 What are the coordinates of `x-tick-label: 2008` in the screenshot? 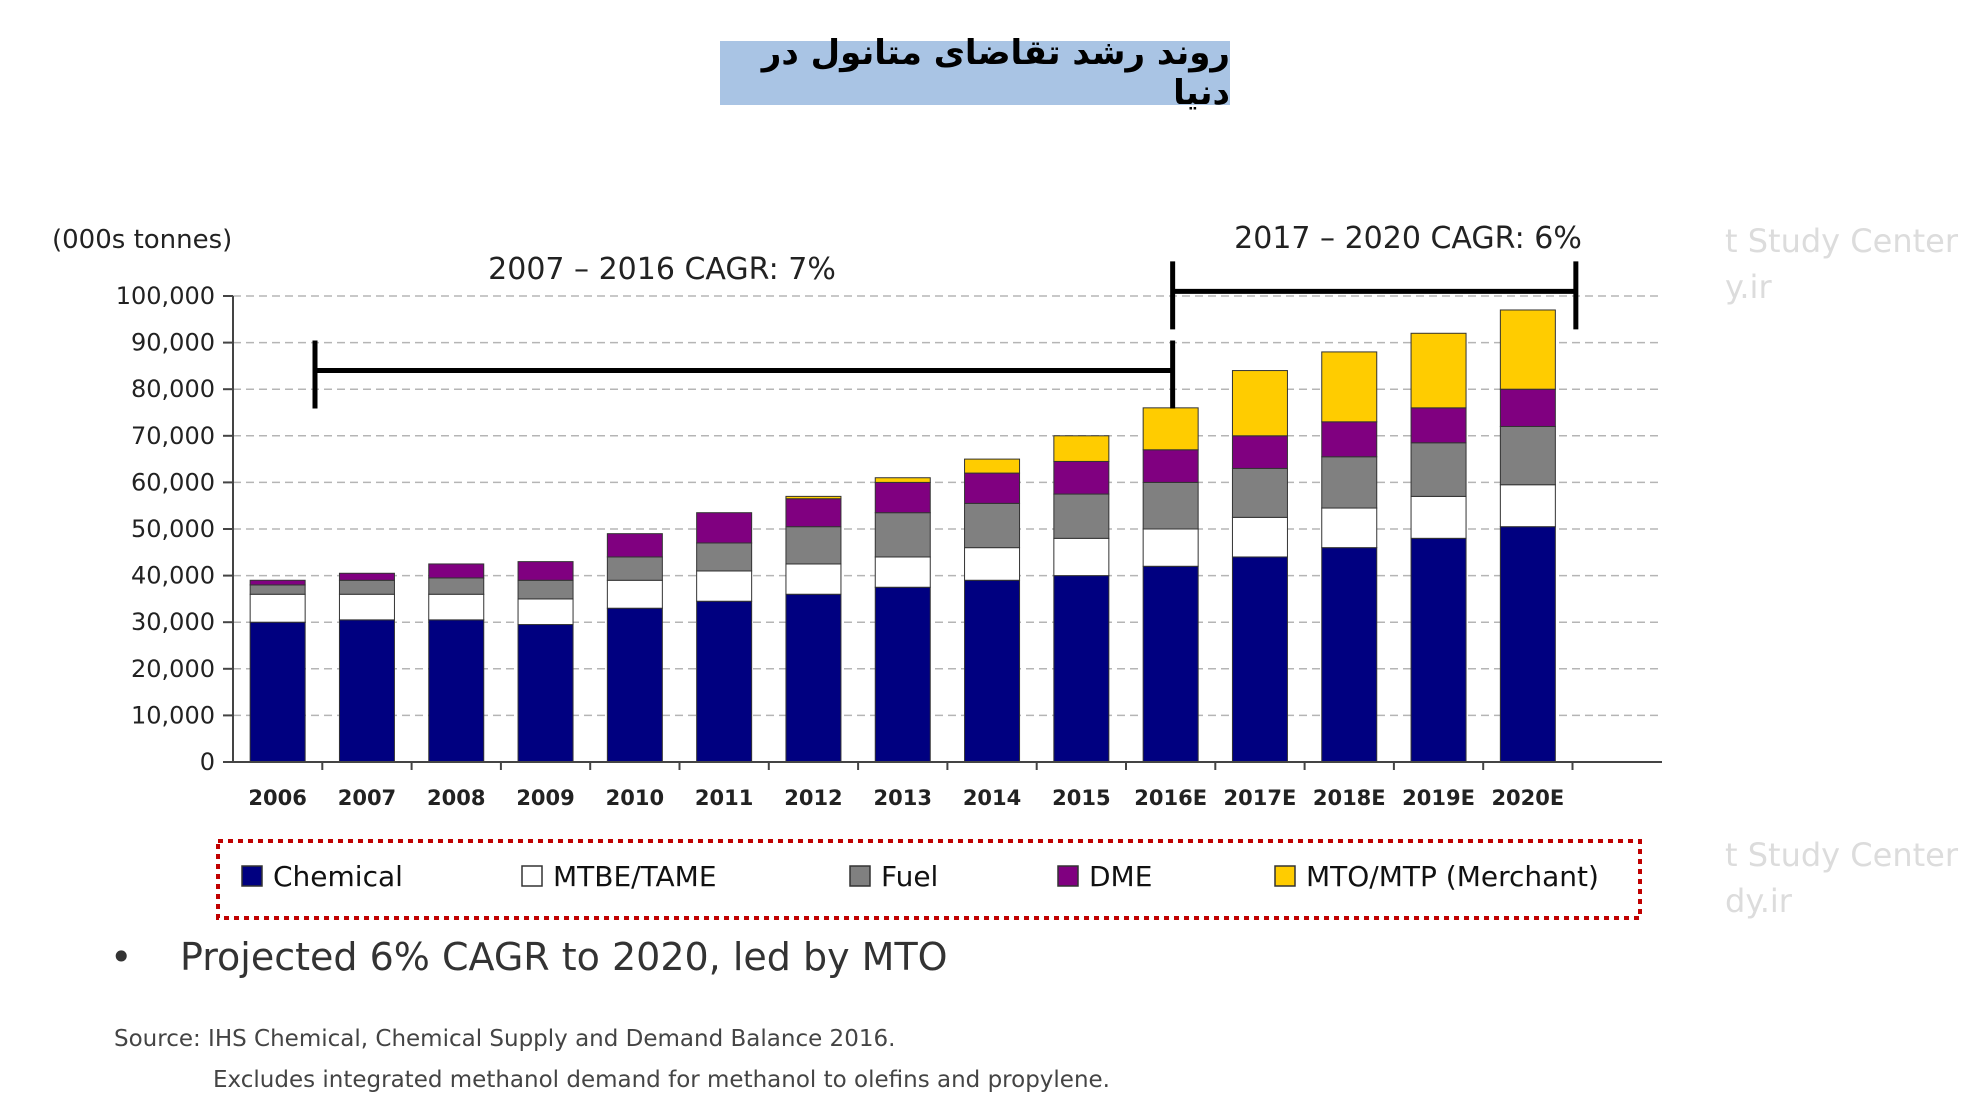 It's located at (456, 798).